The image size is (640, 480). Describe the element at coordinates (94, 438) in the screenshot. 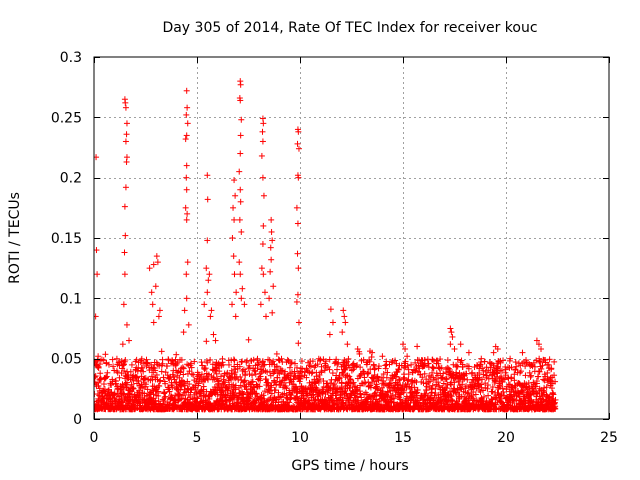

I see `x-tick-label: 0` at that location.